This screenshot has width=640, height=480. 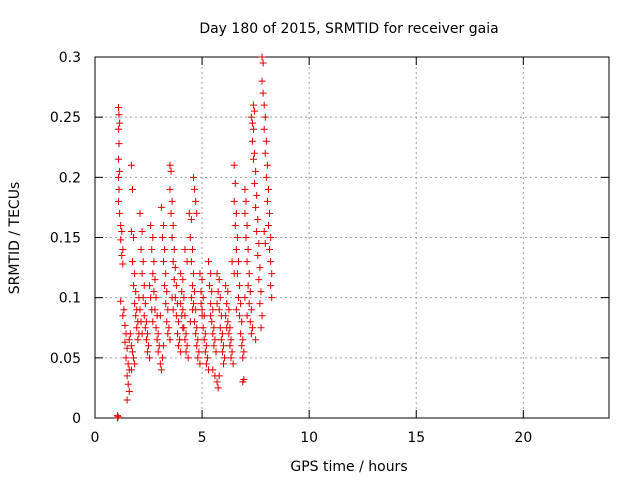 What do you see at coordinates (15, 238) in the screenshot?
I see `y-axis-title: SRMTID / TECUs` at bounding box center [15, 238].